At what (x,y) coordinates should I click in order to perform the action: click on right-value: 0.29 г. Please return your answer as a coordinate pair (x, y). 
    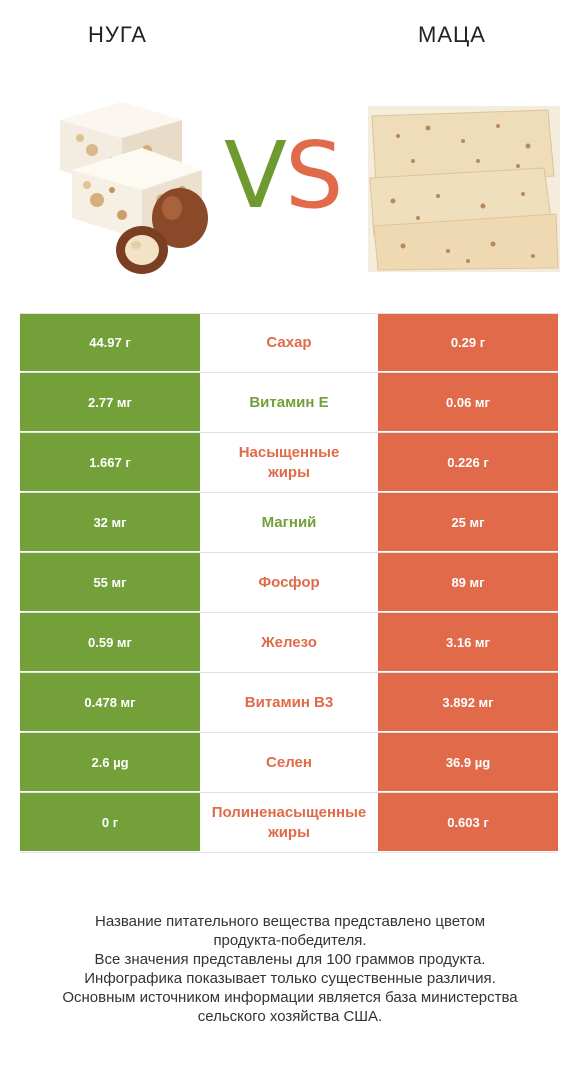
    Looking at the image, I should click on (468, 343).